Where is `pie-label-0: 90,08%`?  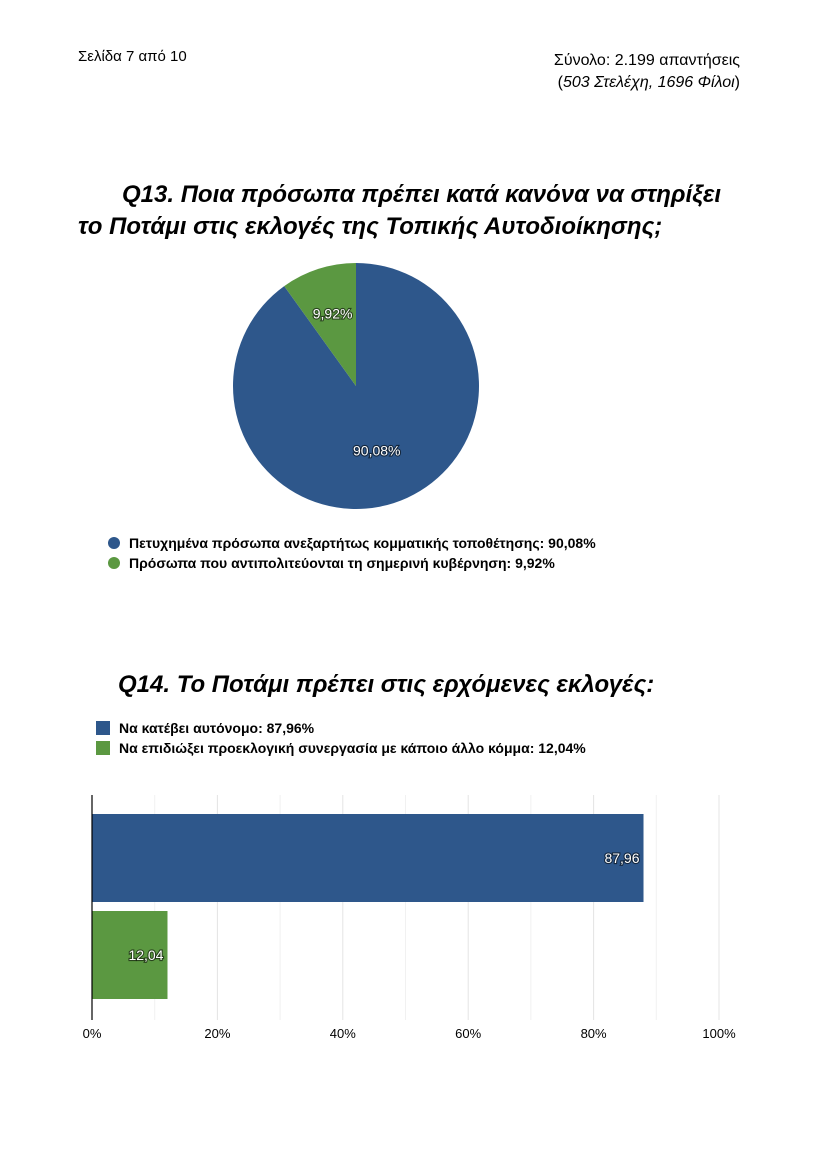
pie-label-0: 90,08% is located at coordinates (376, 450).